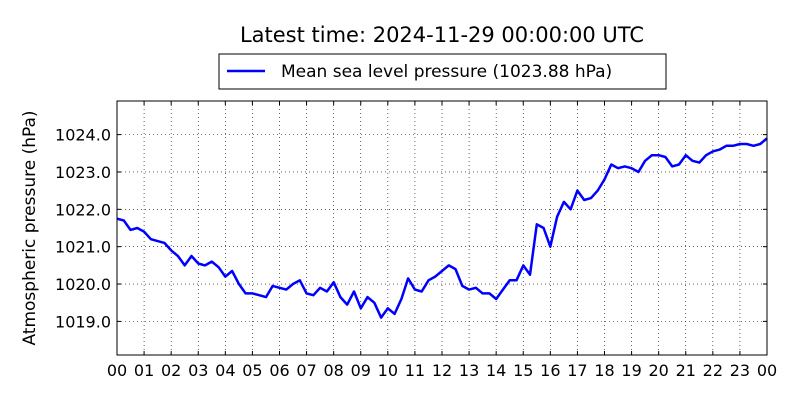 The image size is (800, 400). I want to click on y-tick-label: 1024.0, so click(83, 135).